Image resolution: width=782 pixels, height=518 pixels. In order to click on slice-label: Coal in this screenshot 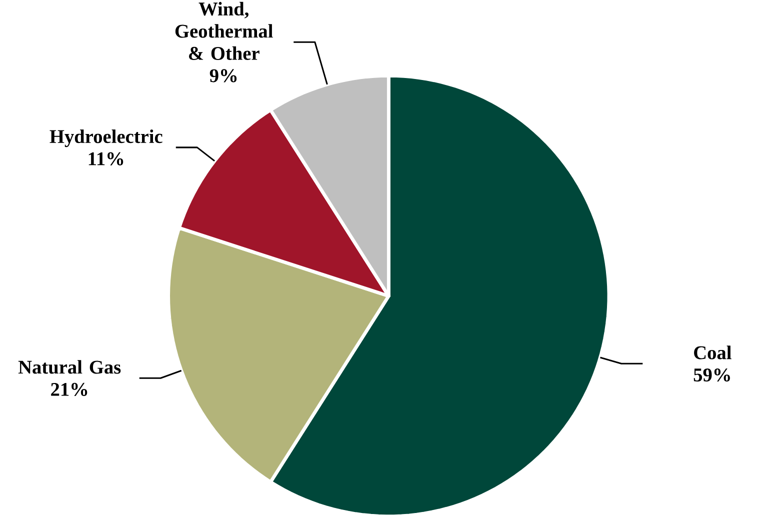, I will do `click(713, 353)`.